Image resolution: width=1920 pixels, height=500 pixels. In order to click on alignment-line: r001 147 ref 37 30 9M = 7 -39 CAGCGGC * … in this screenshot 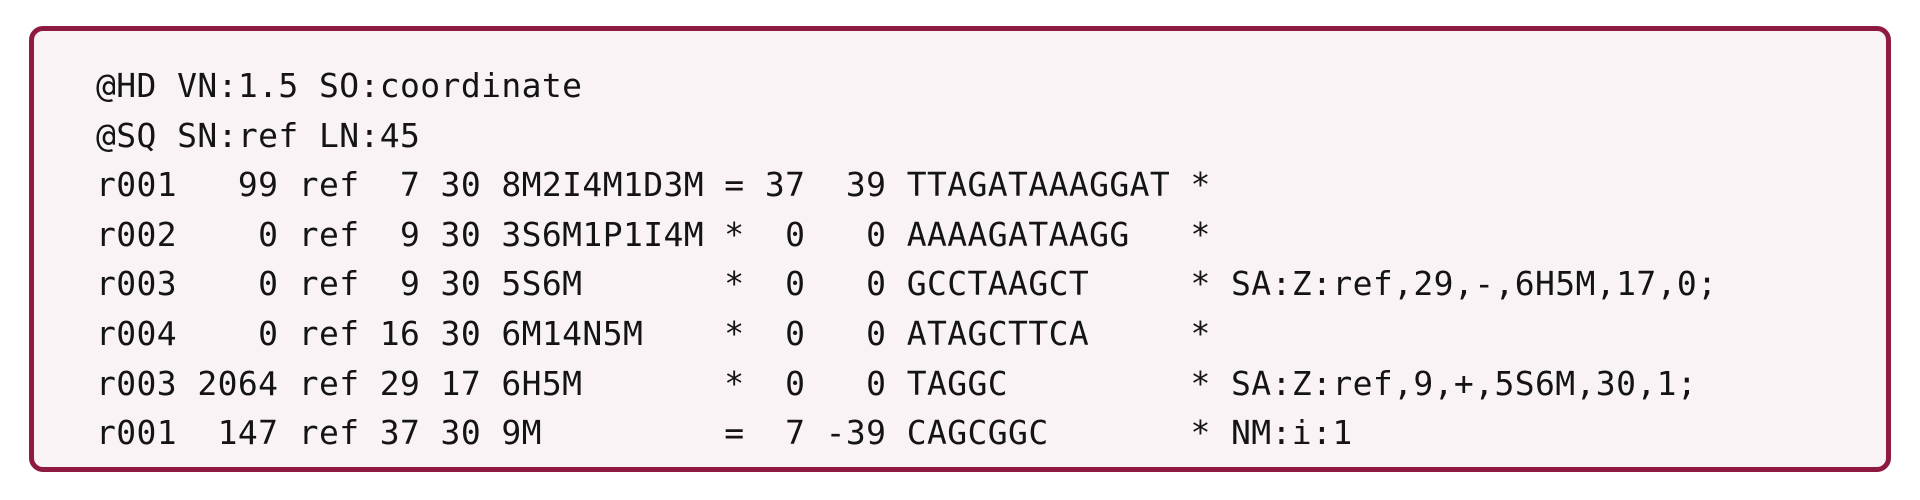, I will do `click(724, 433)`.